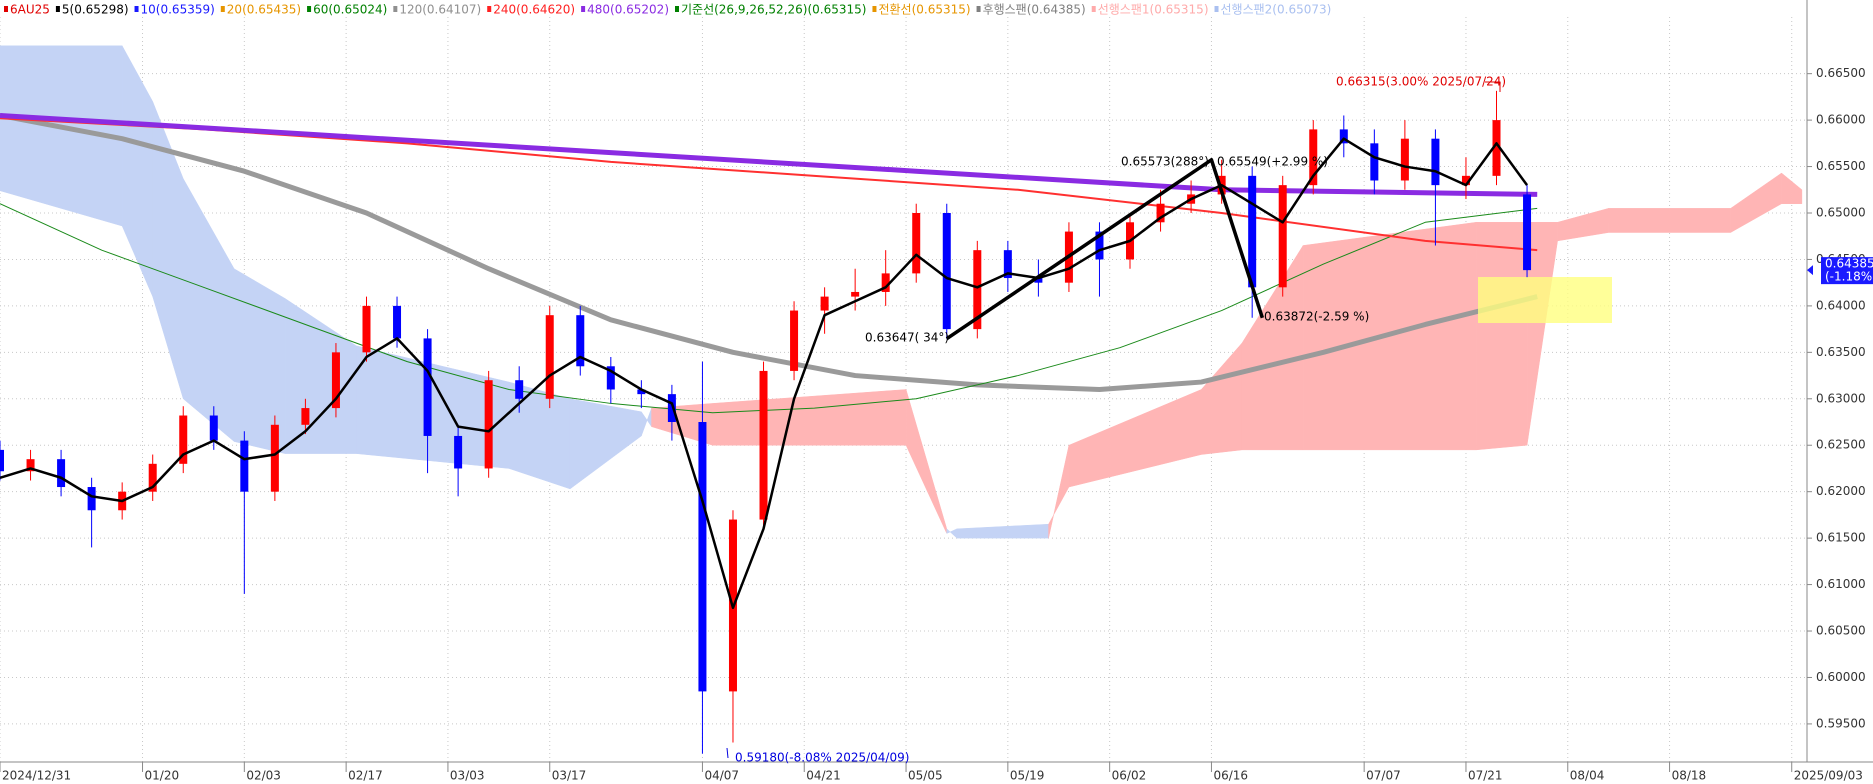 The image size is (1873, 784). What do you see at coordinates (1545, 300) in the screenshot?
I see `highlight-box` at bounding box center [1545, 300].